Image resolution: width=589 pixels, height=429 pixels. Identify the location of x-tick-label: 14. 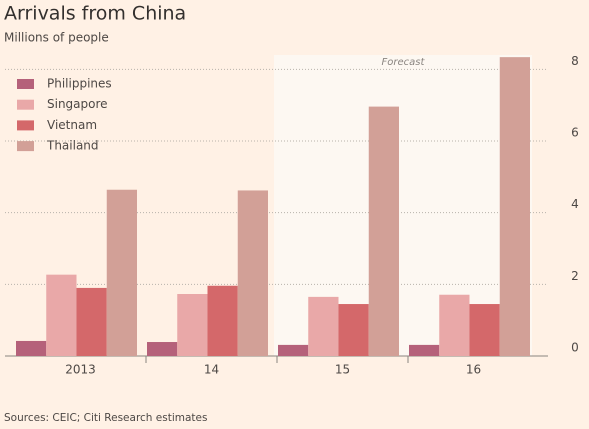
(211, 370).